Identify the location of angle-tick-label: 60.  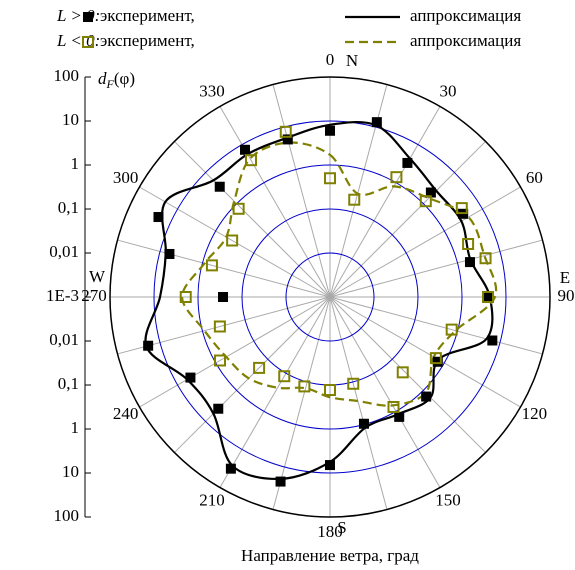
(534, 177).